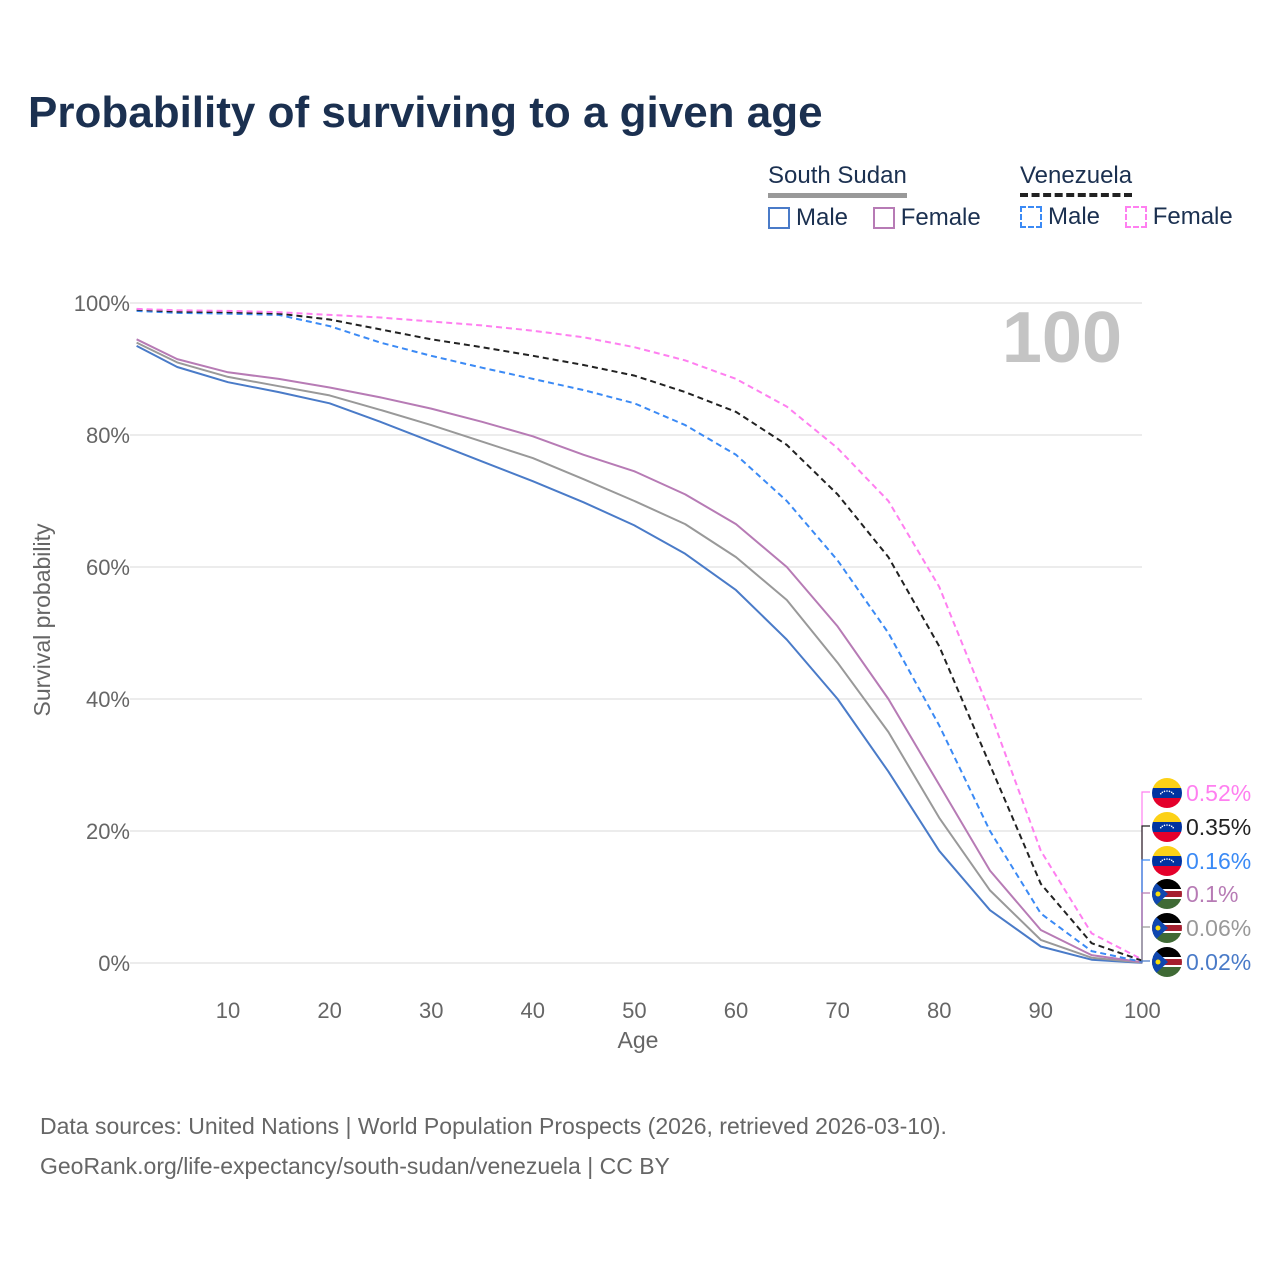  I want to click on x-tick-label: 70, so click(837, 1010).